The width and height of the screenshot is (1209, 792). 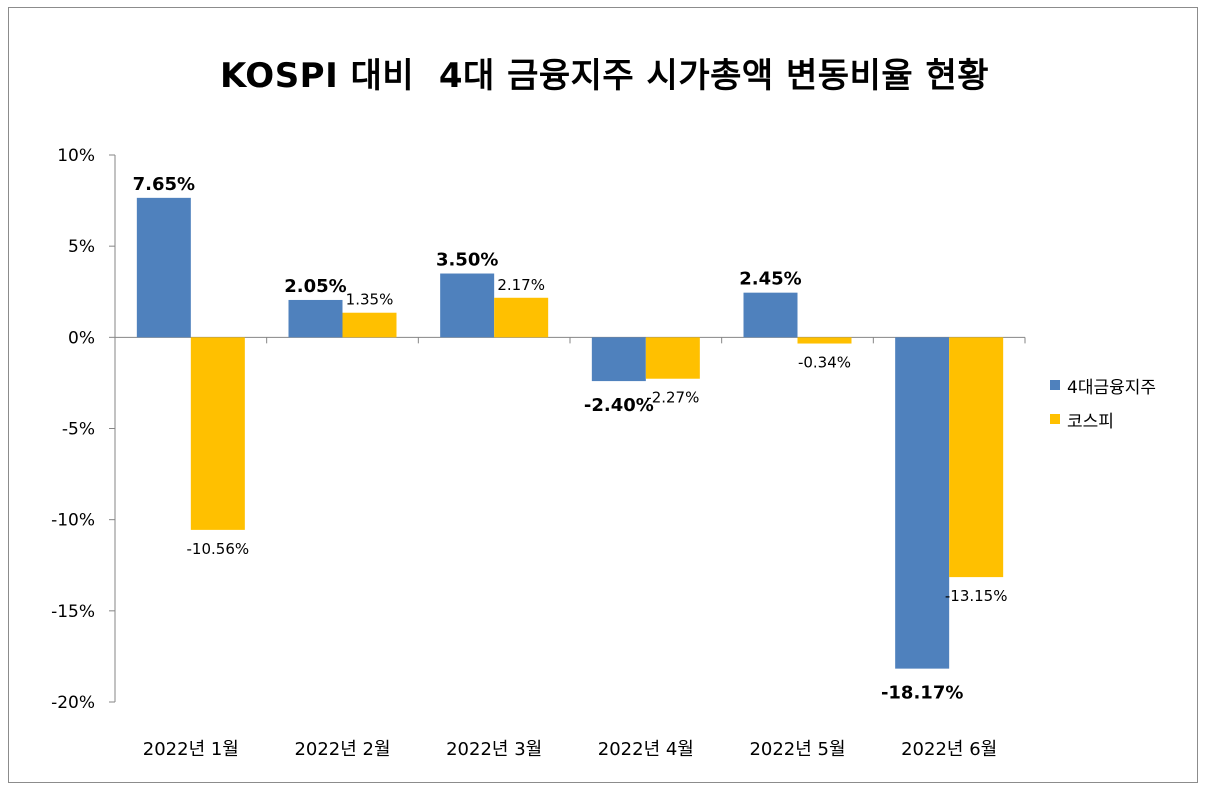 I want to click on chart-title: KOSPI 대비 4대 금융지주 시가총액 변동비율 현황, so click(x=604, y=76).